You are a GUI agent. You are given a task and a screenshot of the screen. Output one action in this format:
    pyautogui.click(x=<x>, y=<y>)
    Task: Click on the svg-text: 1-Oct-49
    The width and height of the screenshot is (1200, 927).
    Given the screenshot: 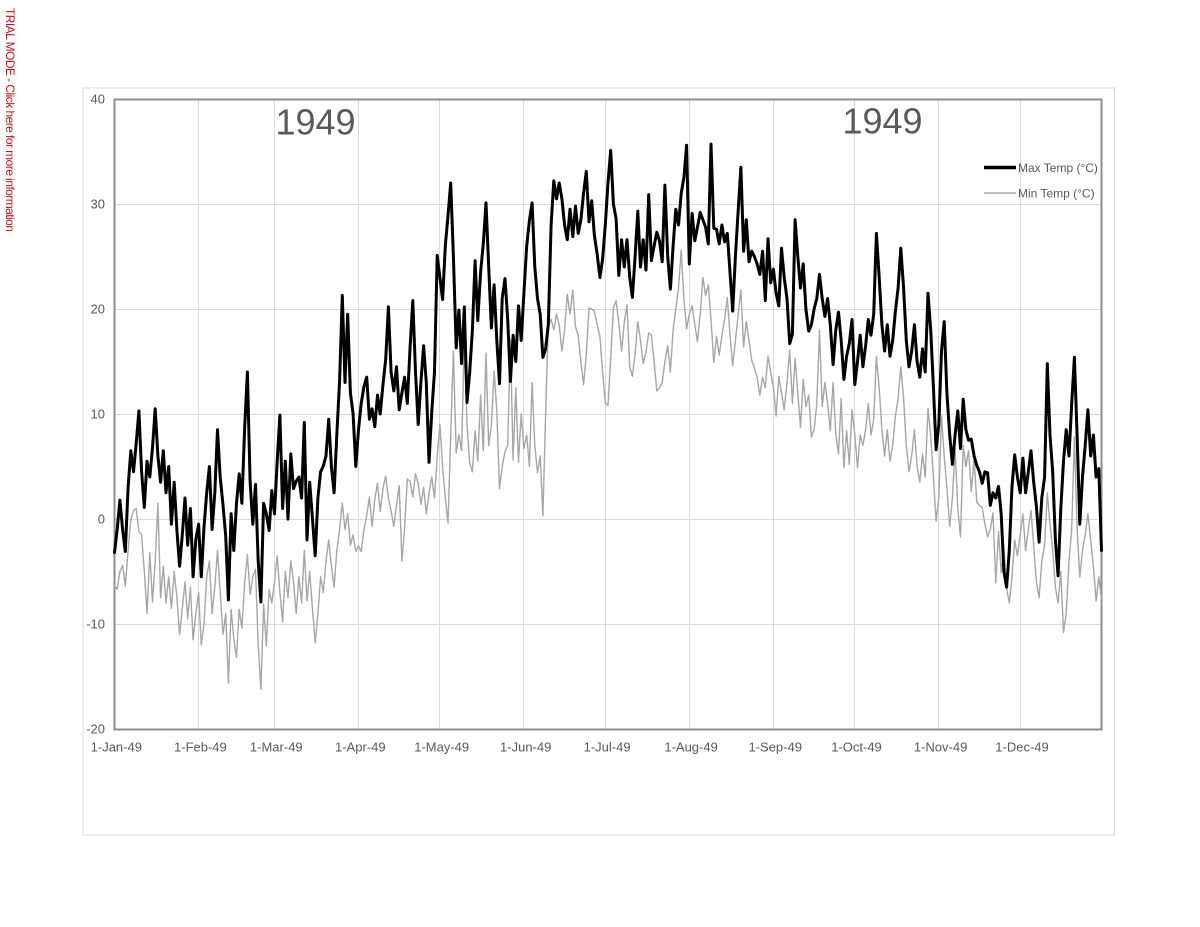 What is the action you would take?
    pyautogui.click(x=856, y=747)
    